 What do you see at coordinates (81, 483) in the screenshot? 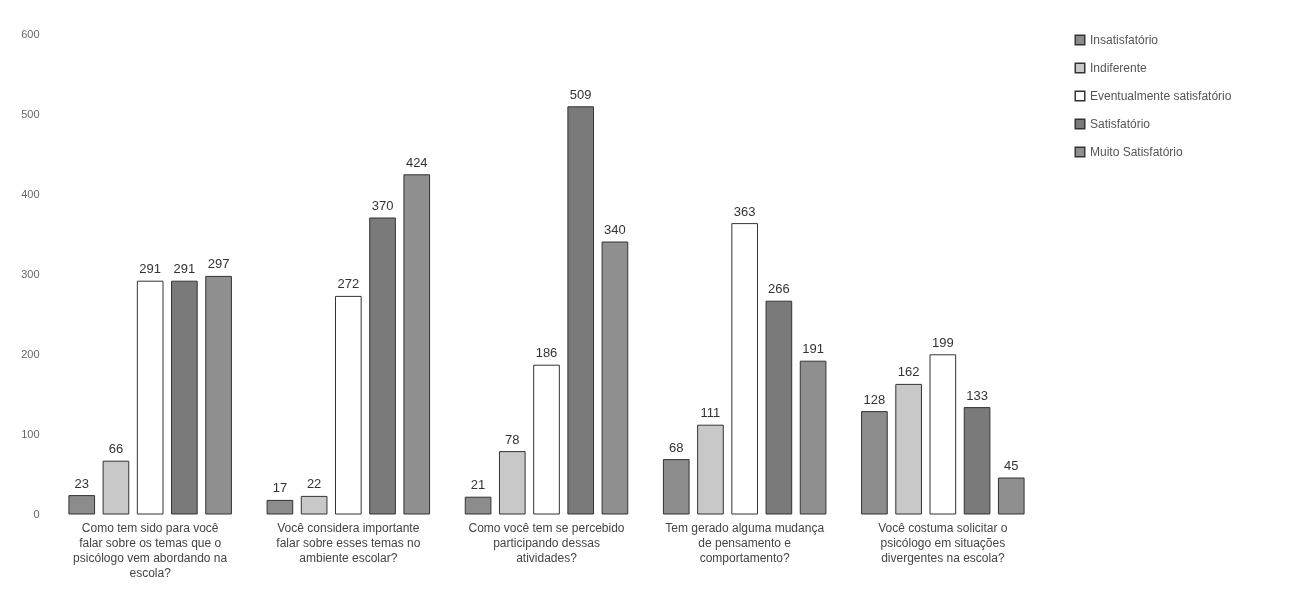
I see `data-label: 23` at bounding box center [81, 483].